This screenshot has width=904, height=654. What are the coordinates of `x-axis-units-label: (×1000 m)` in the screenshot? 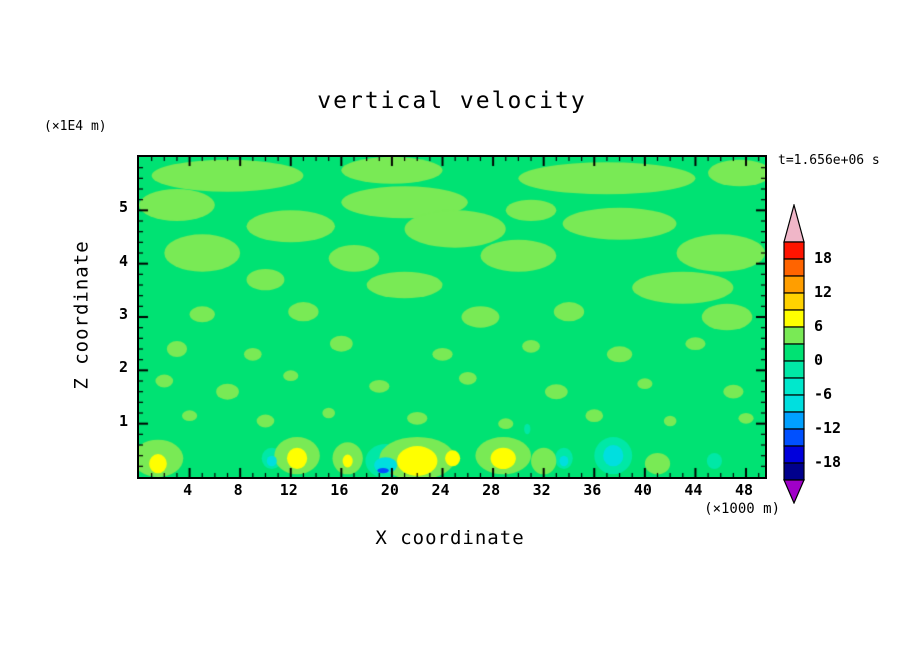 It's located at (742, 509).